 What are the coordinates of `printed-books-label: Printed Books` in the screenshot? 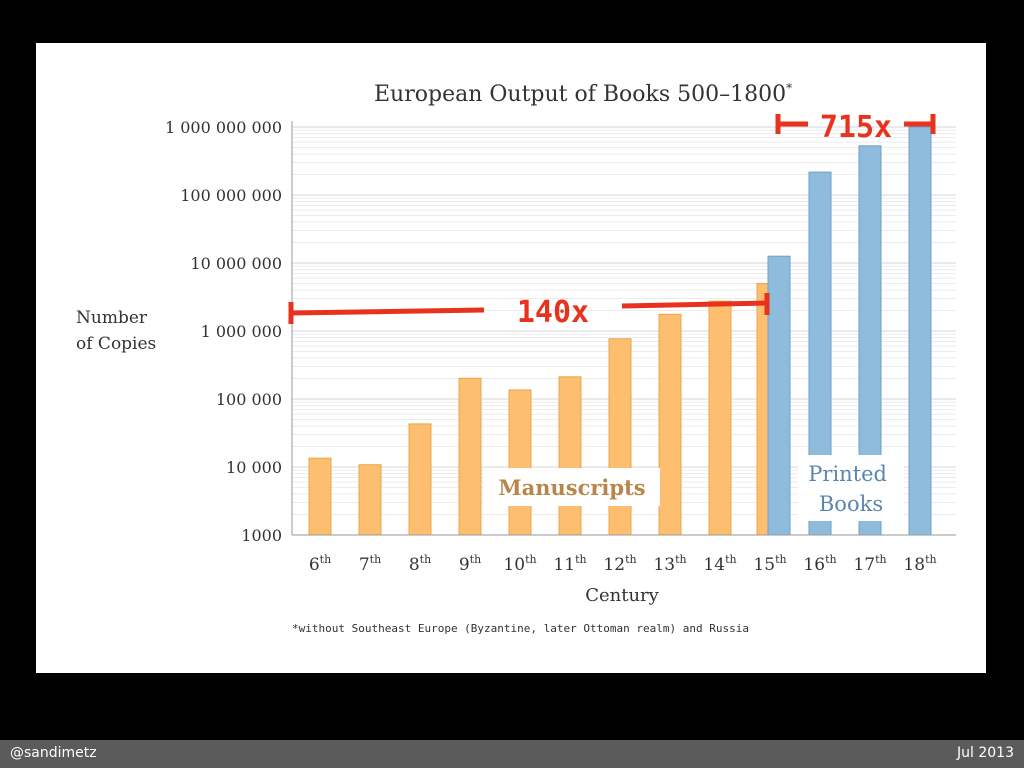 It's located at (850, 489).